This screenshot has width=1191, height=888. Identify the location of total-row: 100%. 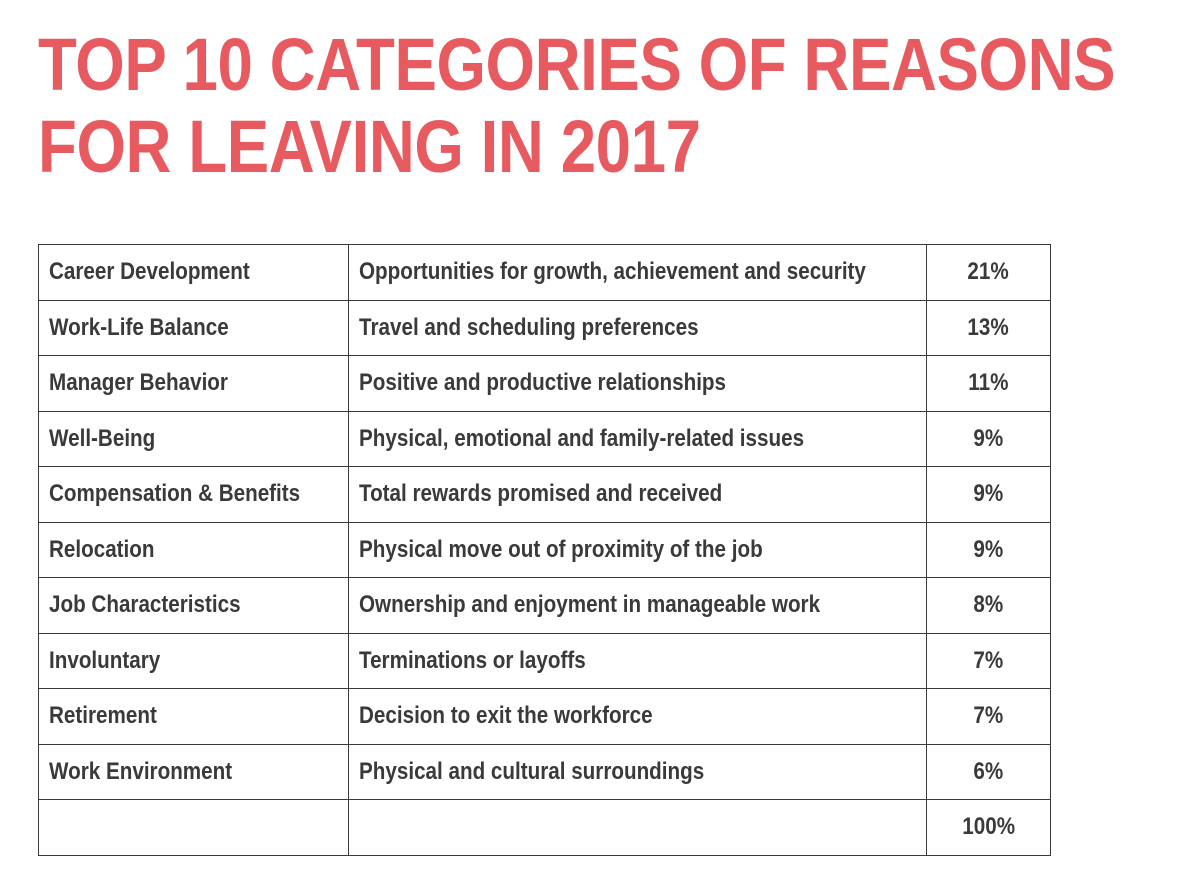
(544, 827).